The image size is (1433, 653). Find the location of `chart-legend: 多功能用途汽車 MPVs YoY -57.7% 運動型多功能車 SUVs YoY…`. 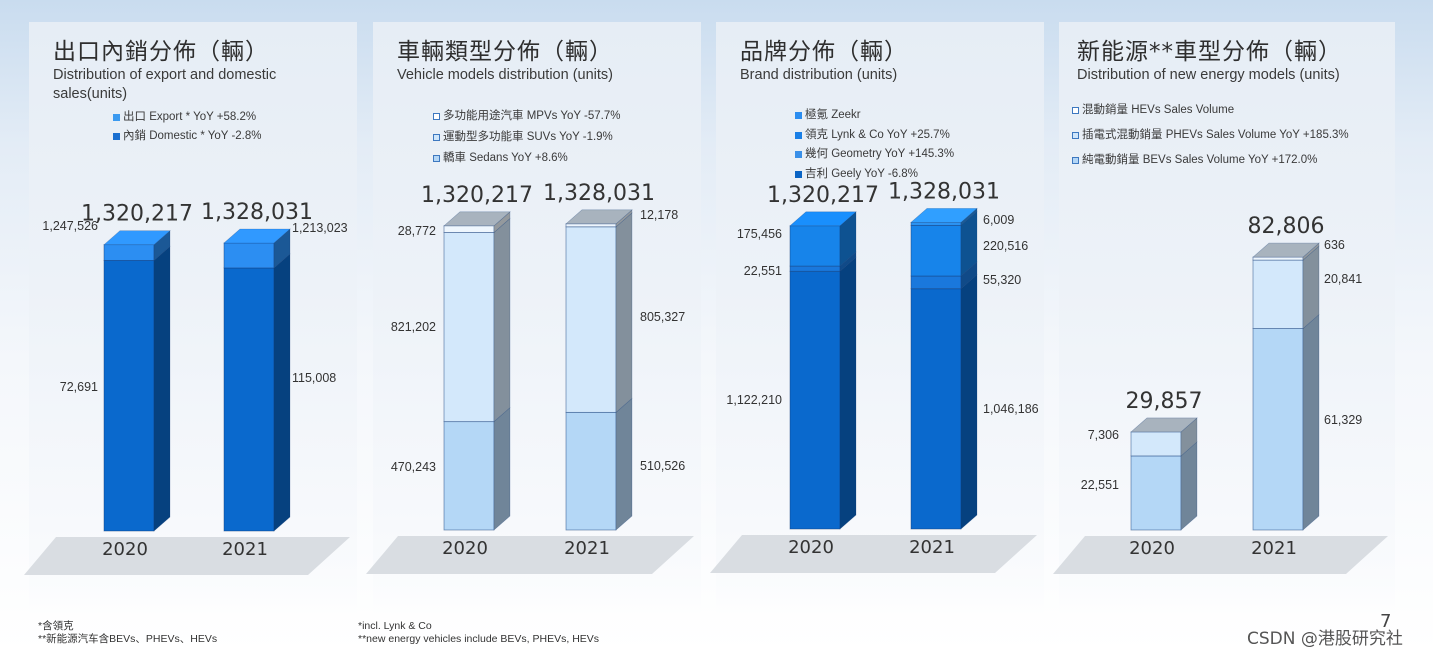

chart-legend: 多功能用途汽車 MPVs YoY -57.7% 運動型多功能車 SUVs YoY… is located at coordinates (526, 137).